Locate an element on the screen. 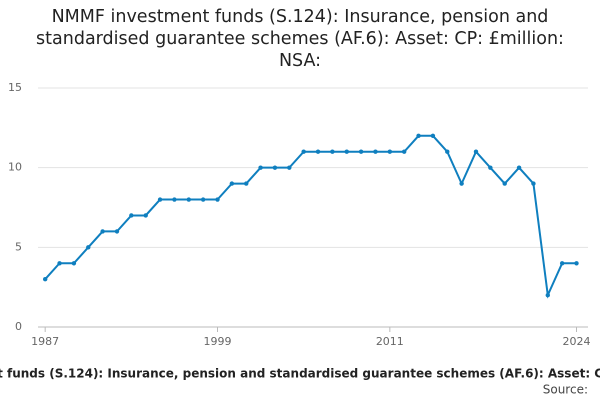  y-tick-label: 0 is located at coordinates (18, 326).